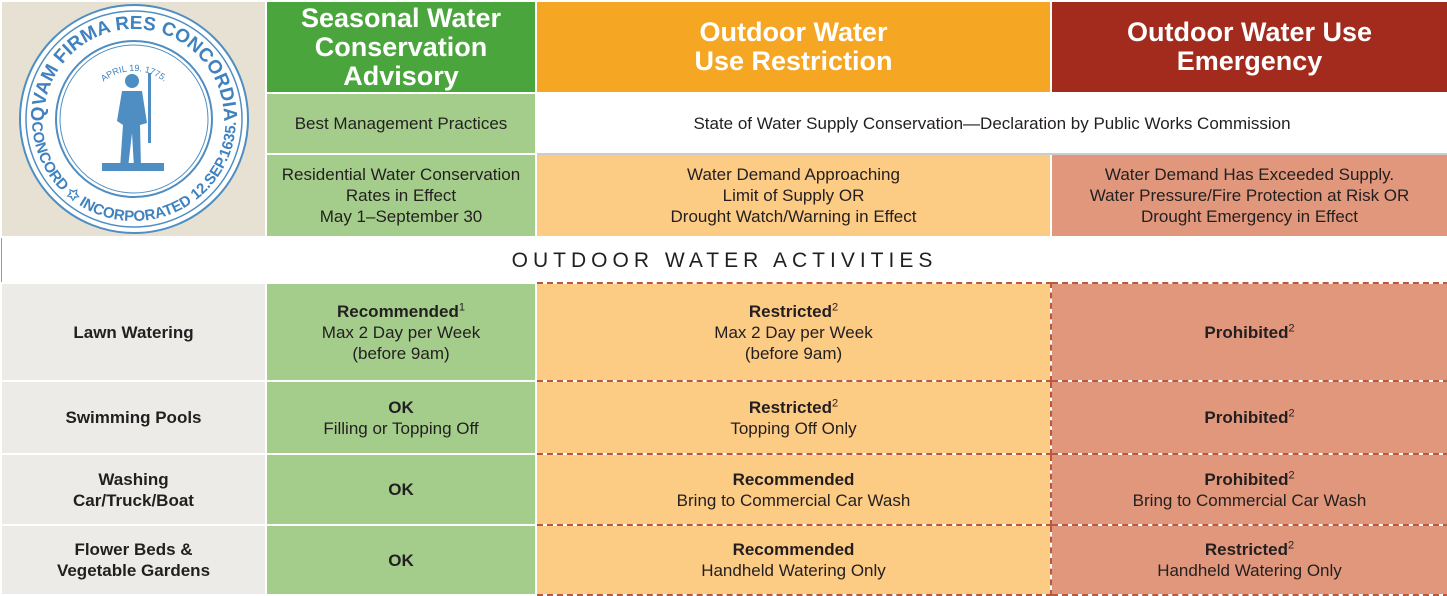 The image size is (1447, 596). What do you see at coordinates (133, 549) in the screenshot?
I see `activity-line: Flower Beds &` at bounding box center [133, 549].